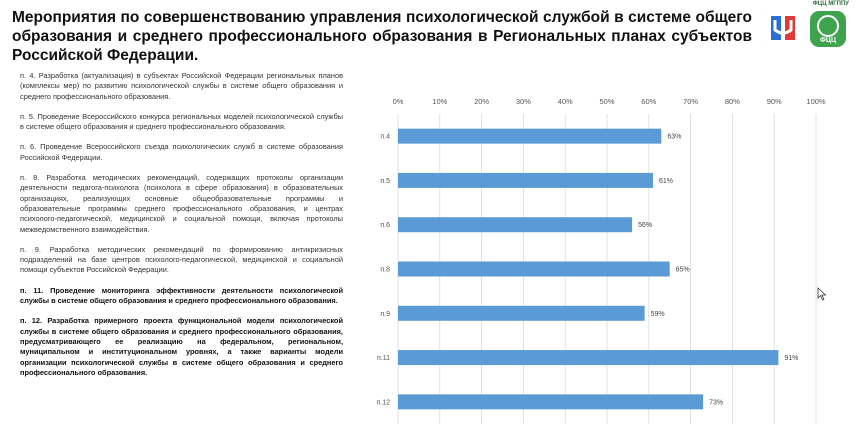 This screenshot has width=859, height=446. What do you see at coordinates (385, 270) in the screenshot?
I see `category-label: п.8` at bounding box center [385, 270].